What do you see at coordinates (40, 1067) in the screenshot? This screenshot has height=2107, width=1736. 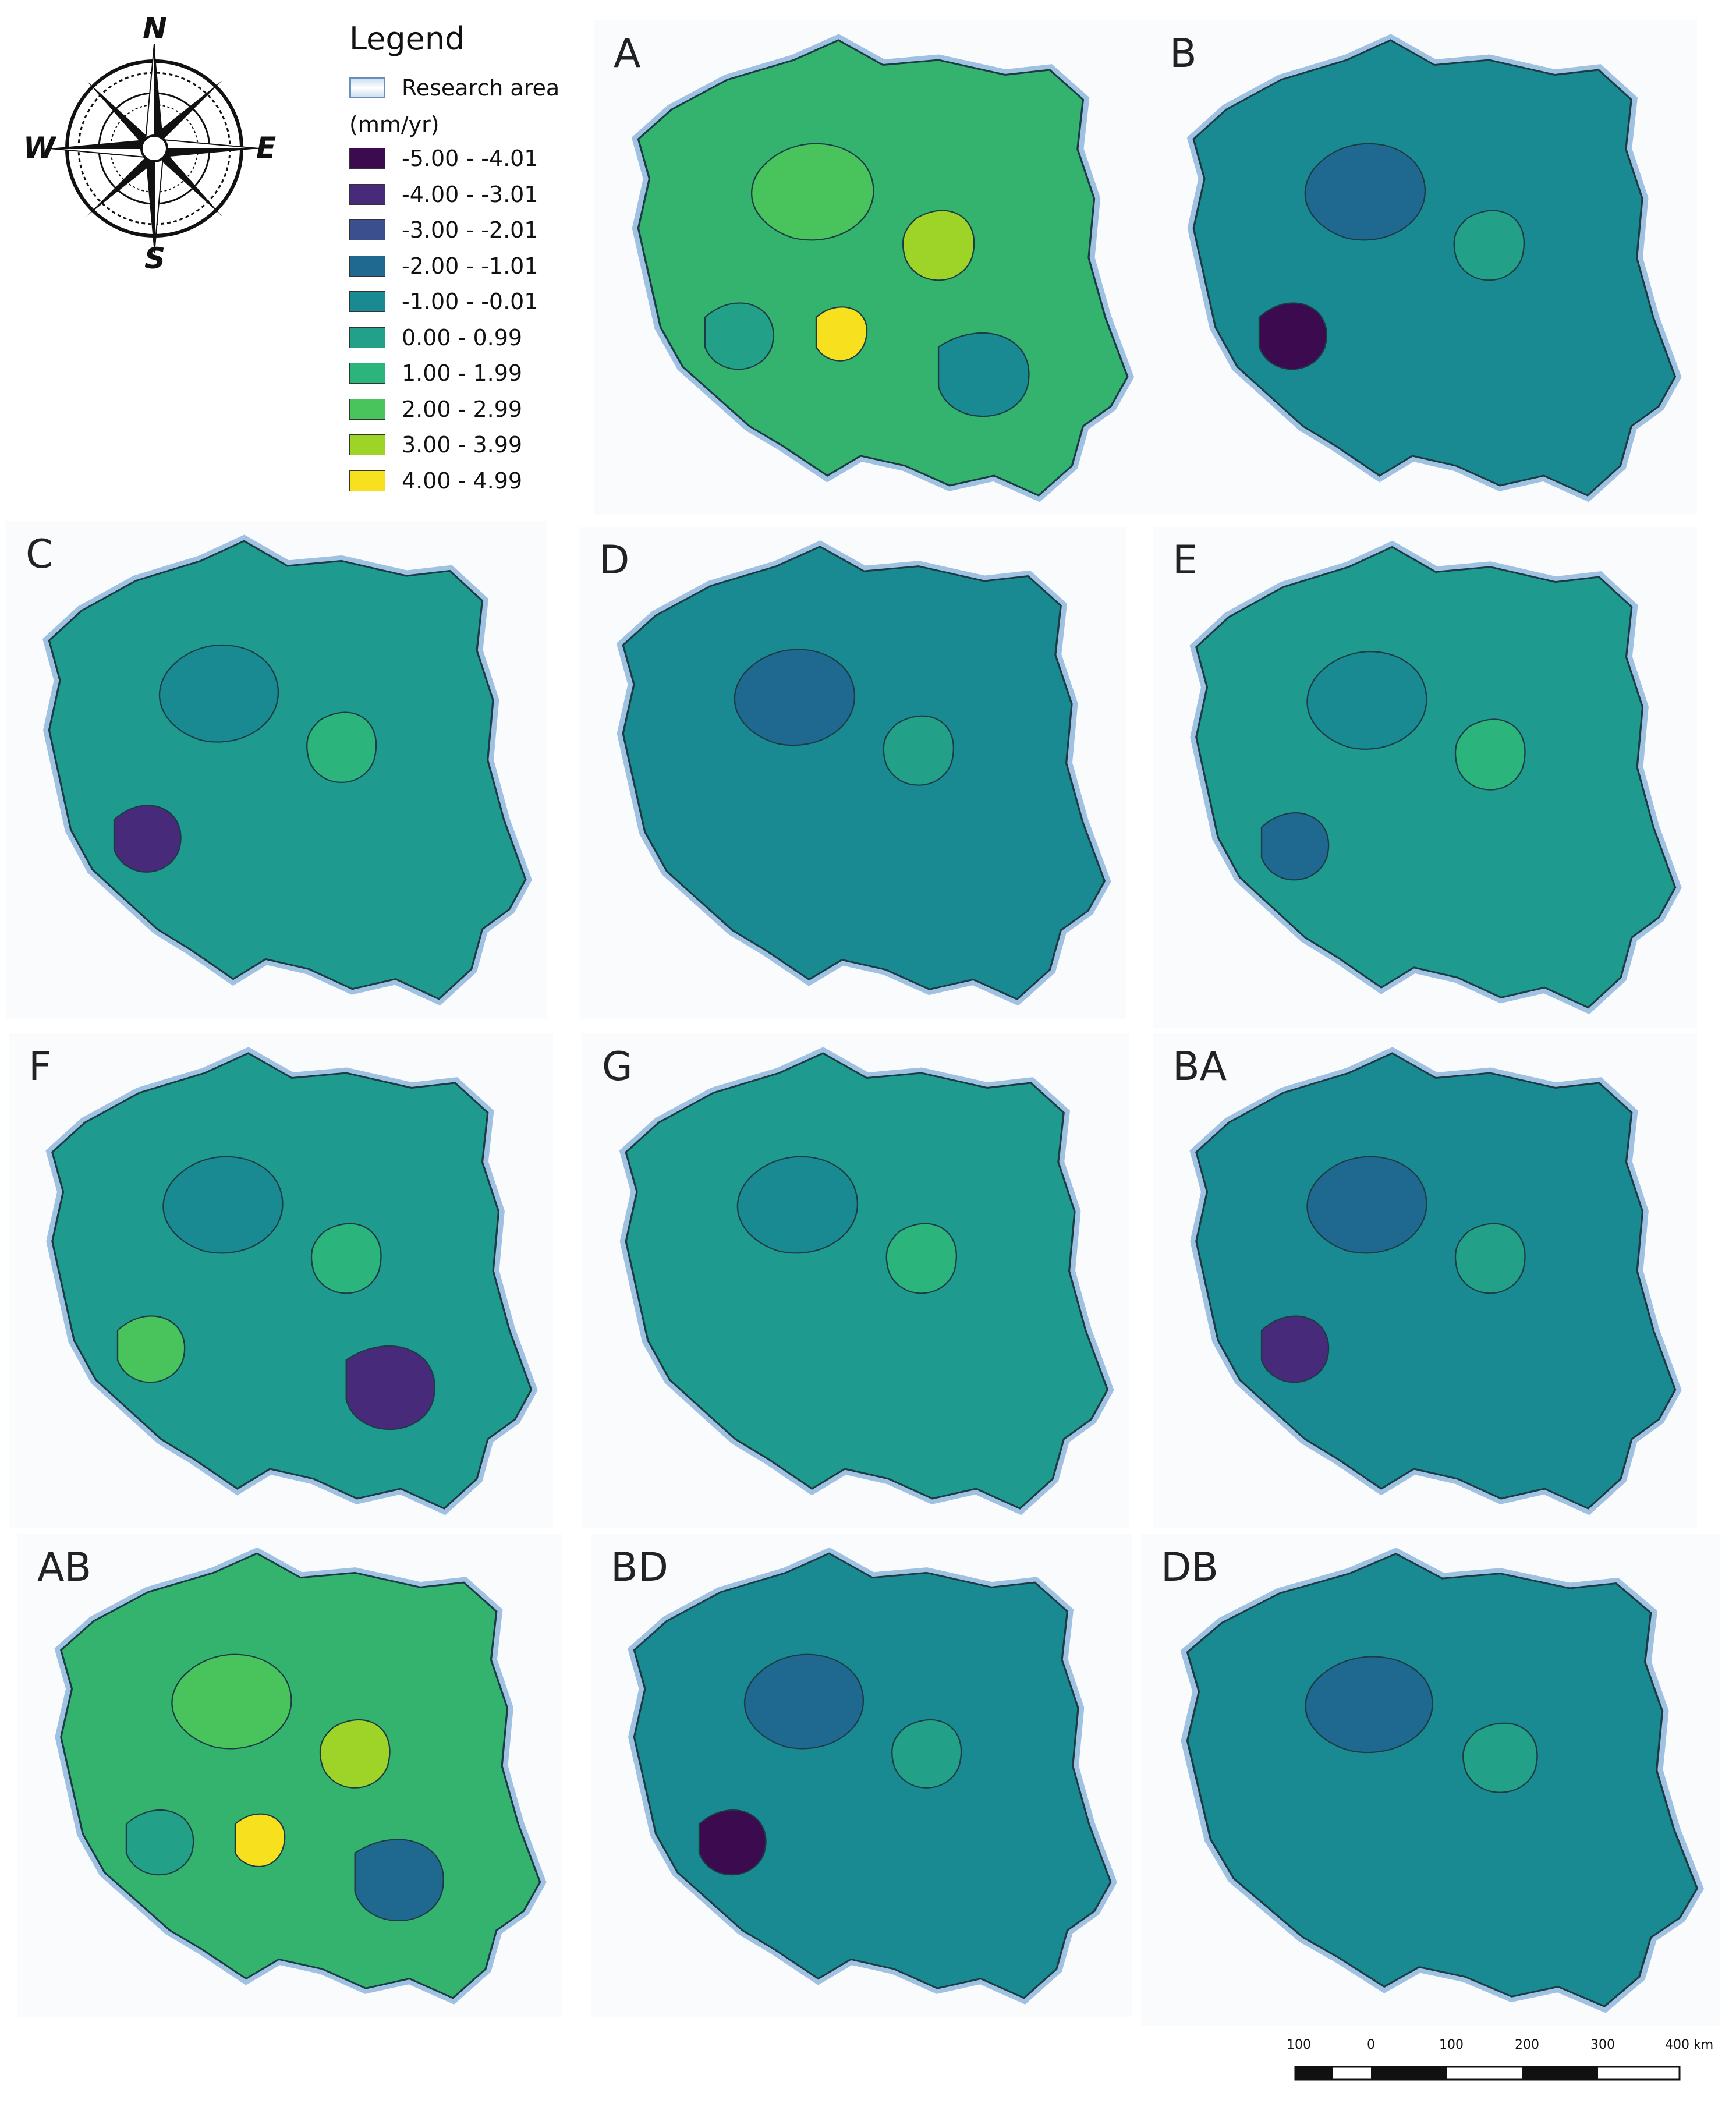 I see `panel-label: F` at bounding box center [40, 1067].